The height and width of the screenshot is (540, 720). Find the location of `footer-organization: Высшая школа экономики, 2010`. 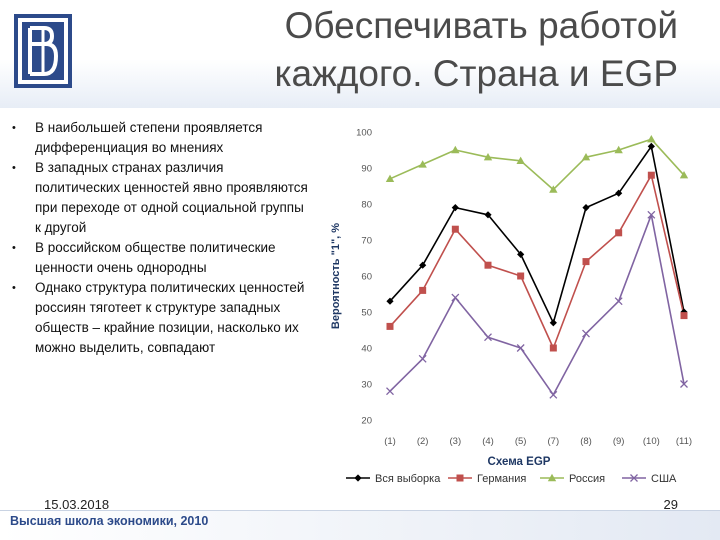

footer-organization: Высшая школа экономики, 2010 is located at coordinates (109, 521).